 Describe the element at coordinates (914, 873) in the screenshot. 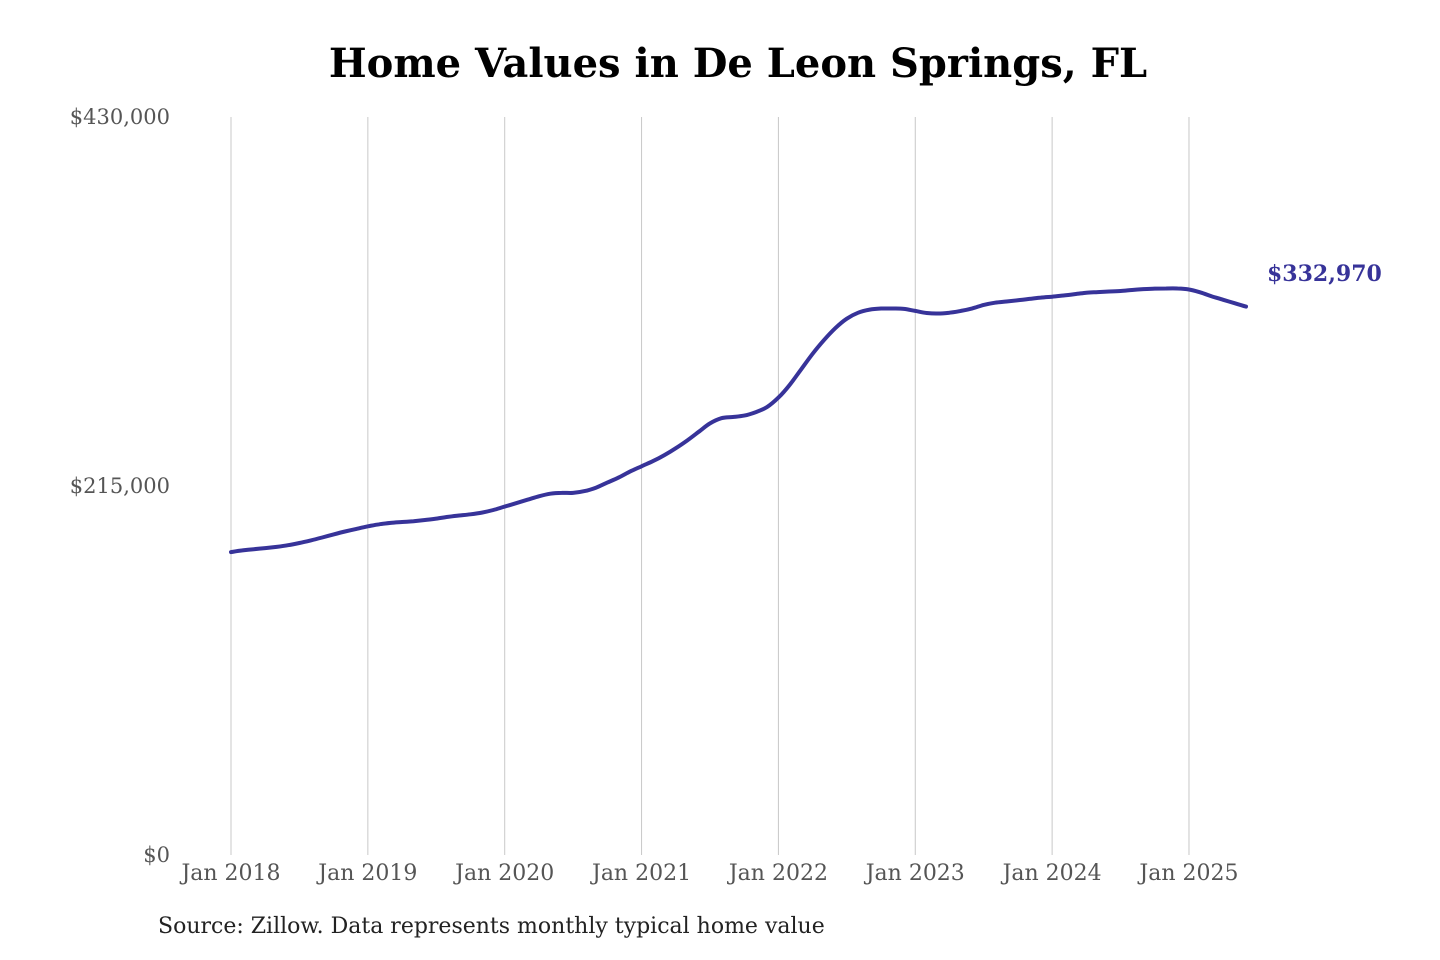

I see `x-tick-label: Jan 2023` at that location.